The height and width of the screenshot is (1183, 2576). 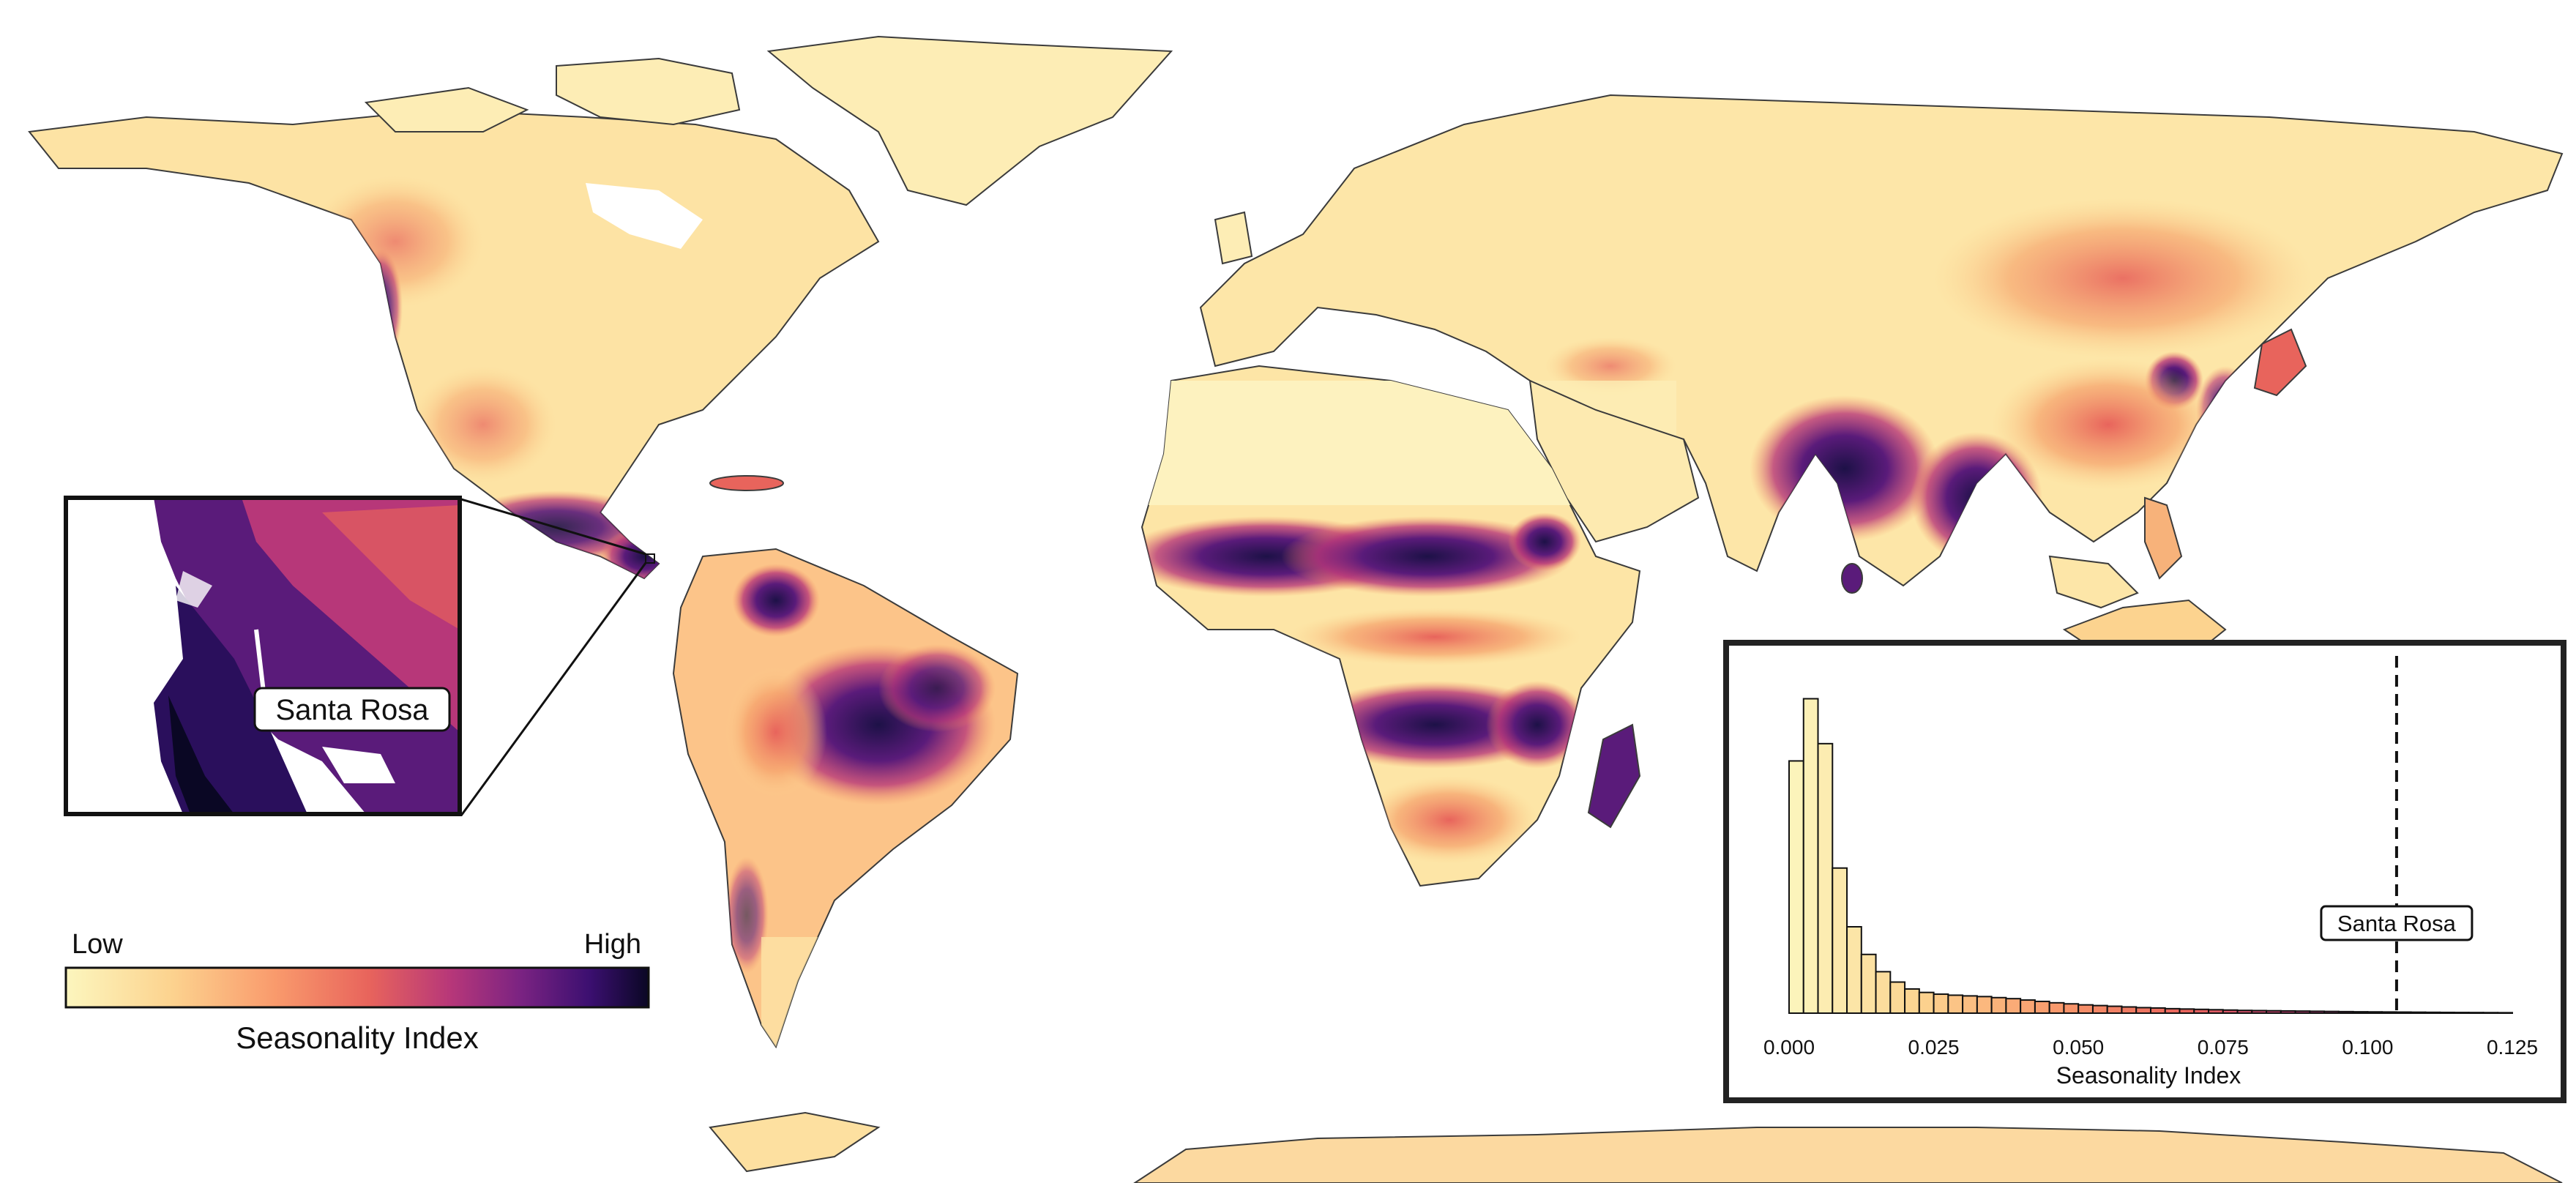 What do you see at coordinates (2150, 1047) in the screenshot?
I see `x-axis-ticks: 0.000 0.025 0.050 0.075 0.100 0.125` at bounding box center [2150, 1047].